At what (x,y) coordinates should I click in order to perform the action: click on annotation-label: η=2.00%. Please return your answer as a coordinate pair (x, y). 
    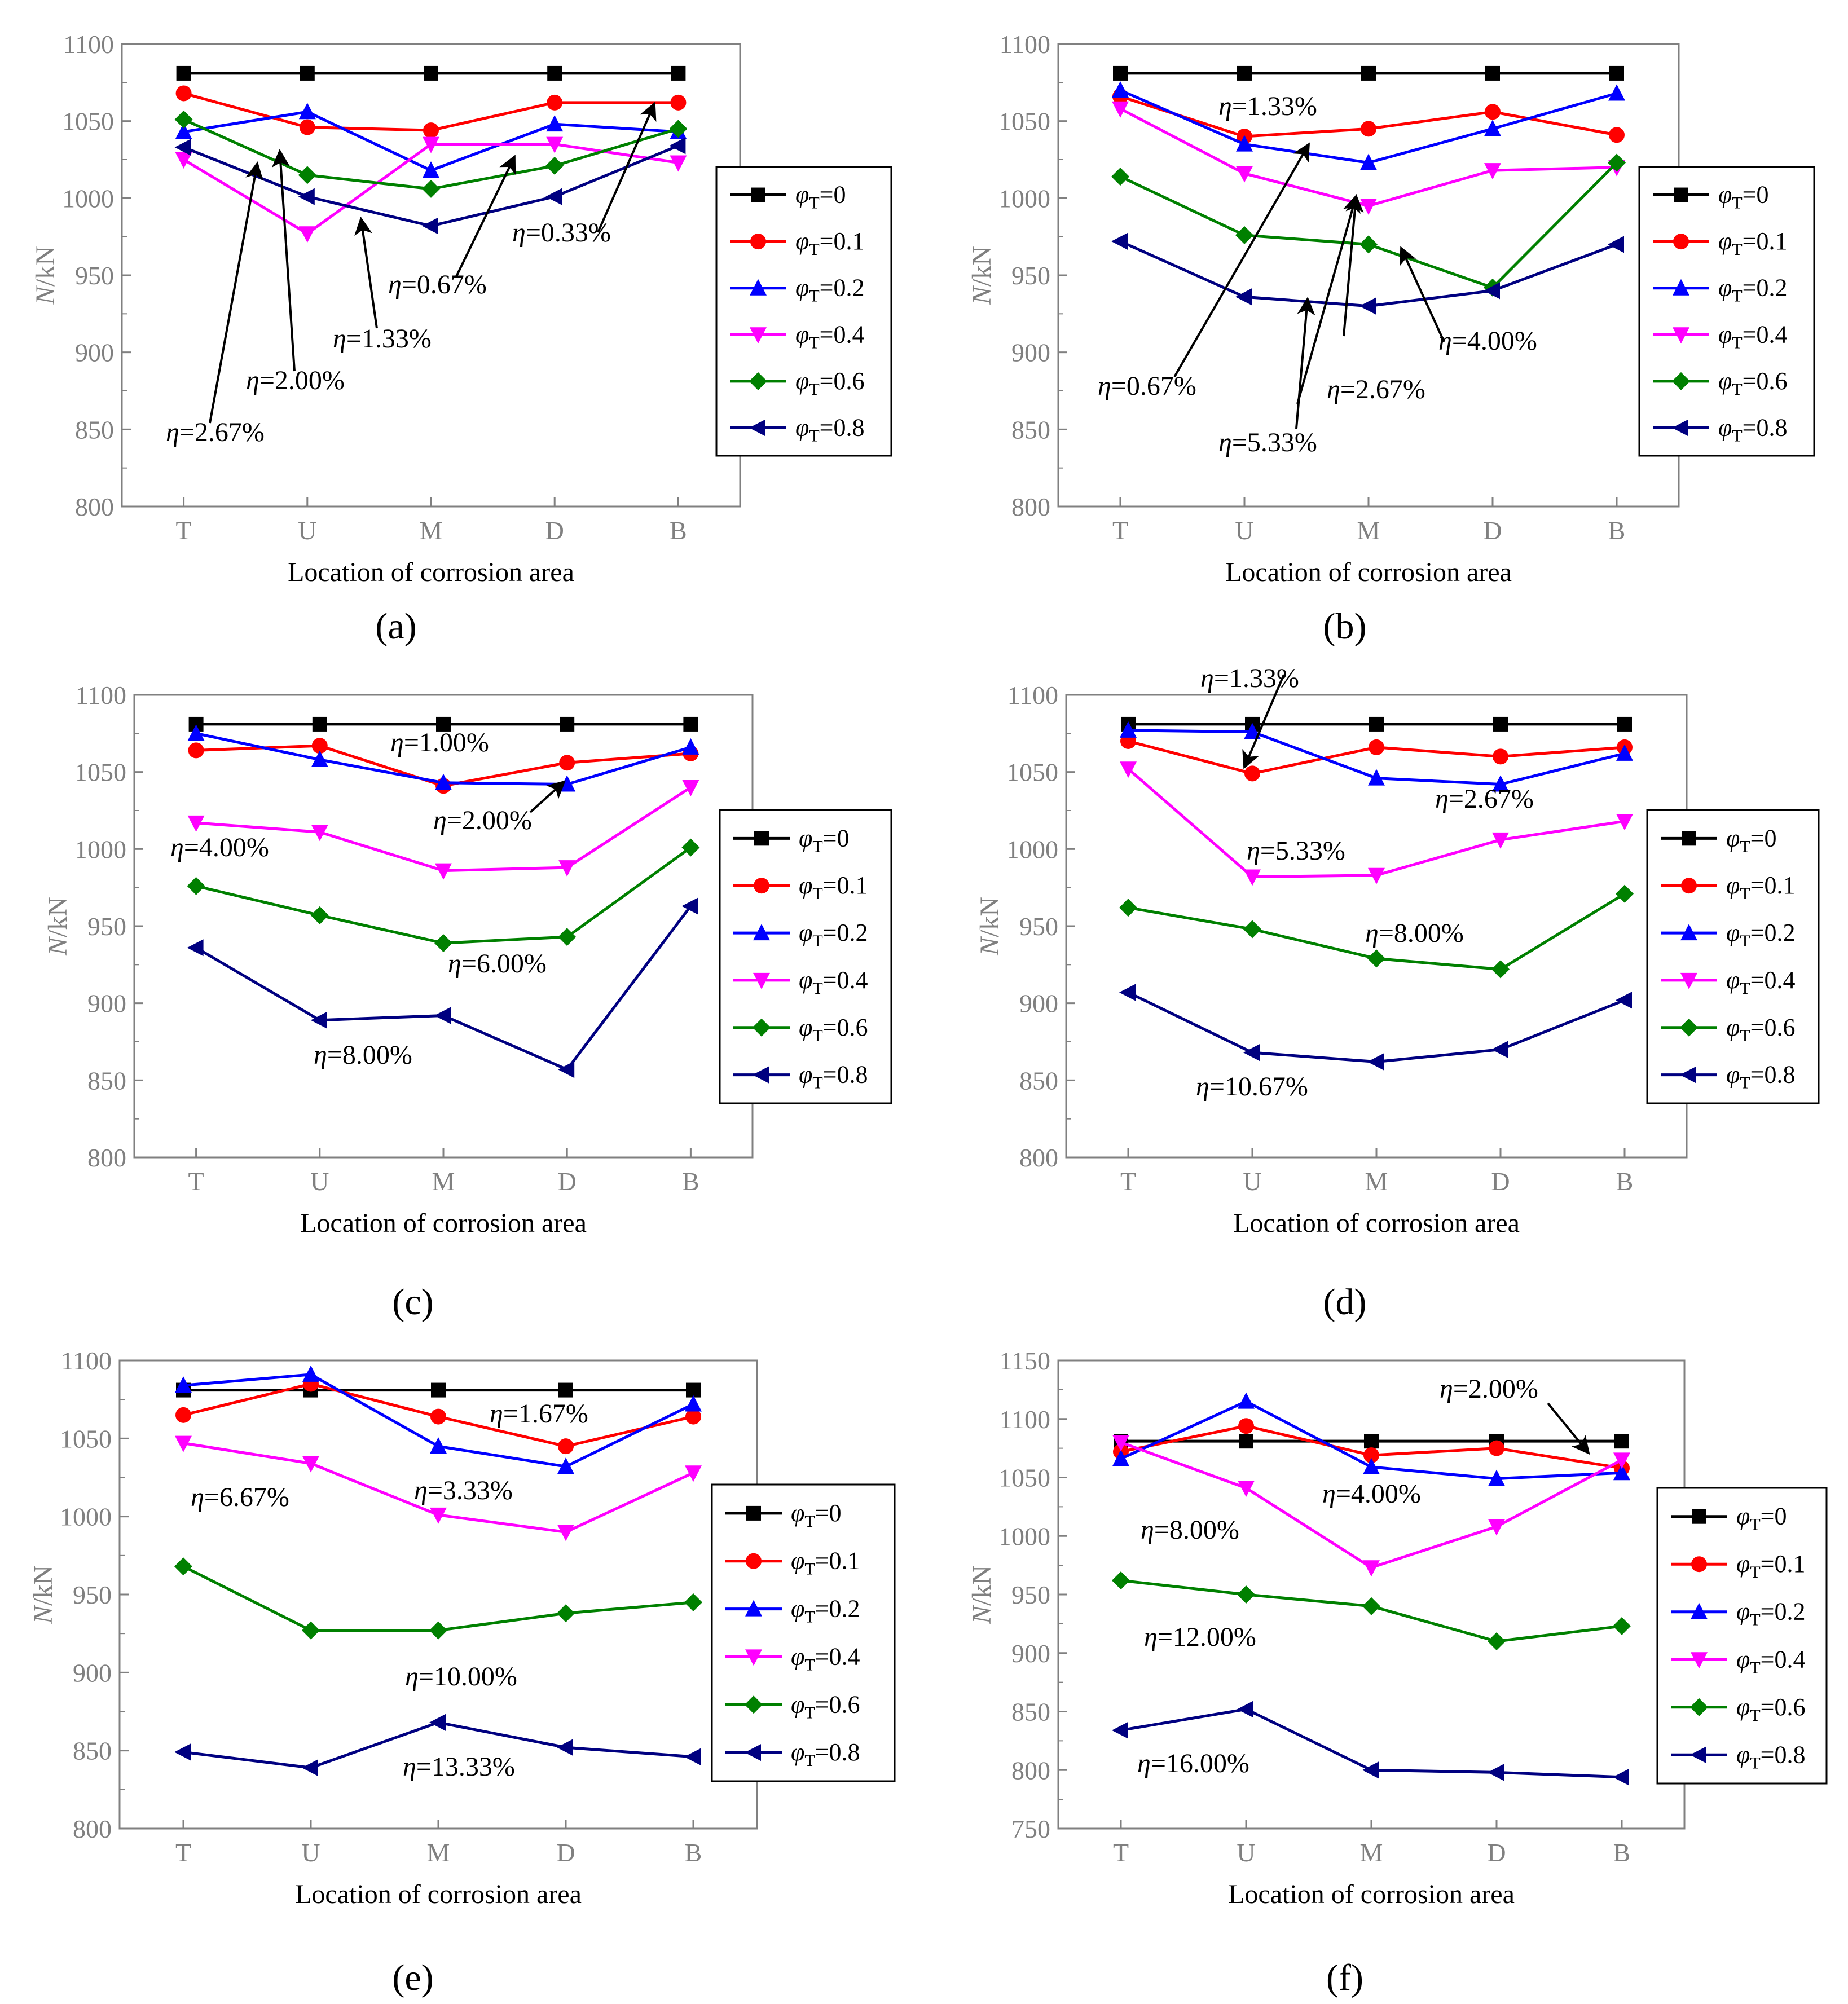
    Looking at the image, I should click on (1489, 1389).